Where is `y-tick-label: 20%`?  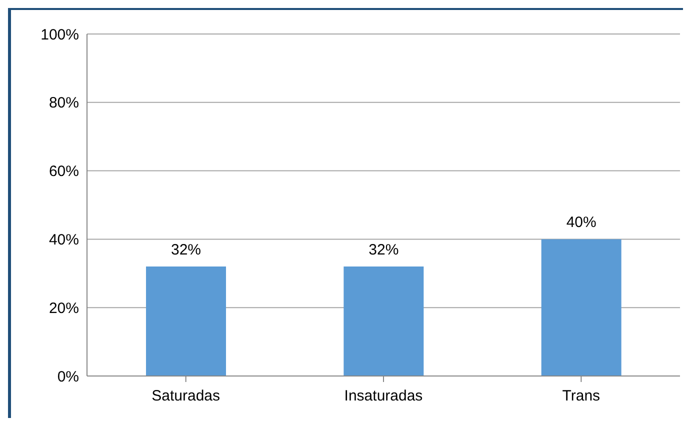 y-tick-label: 20% is located at coordinates (63, 308).